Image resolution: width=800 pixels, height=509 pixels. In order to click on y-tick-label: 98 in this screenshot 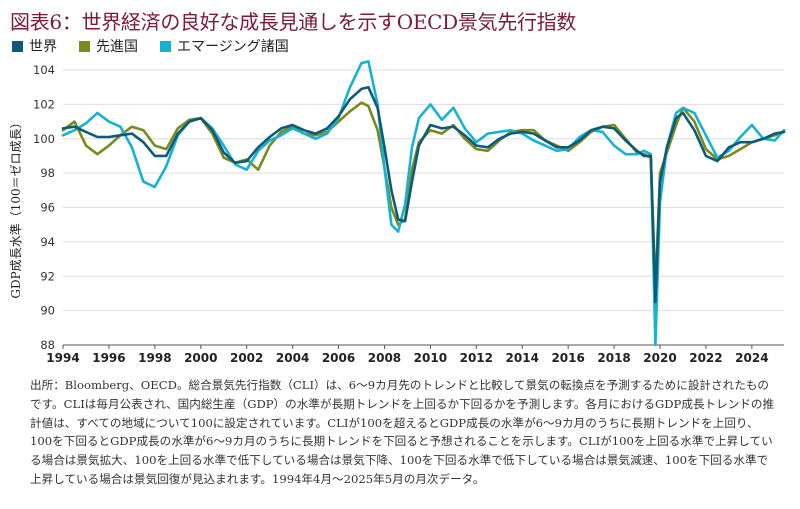, I will do `click(47, 173)`.